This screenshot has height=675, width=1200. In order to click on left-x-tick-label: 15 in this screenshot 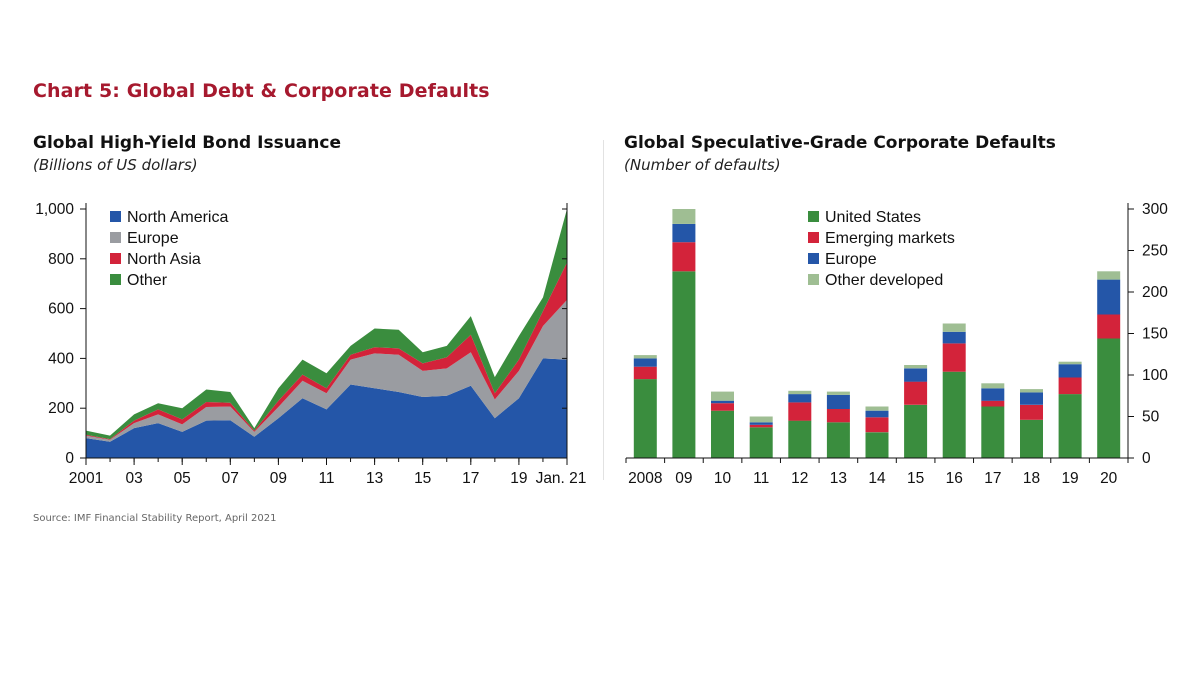, I will do `click(422, 478)`.